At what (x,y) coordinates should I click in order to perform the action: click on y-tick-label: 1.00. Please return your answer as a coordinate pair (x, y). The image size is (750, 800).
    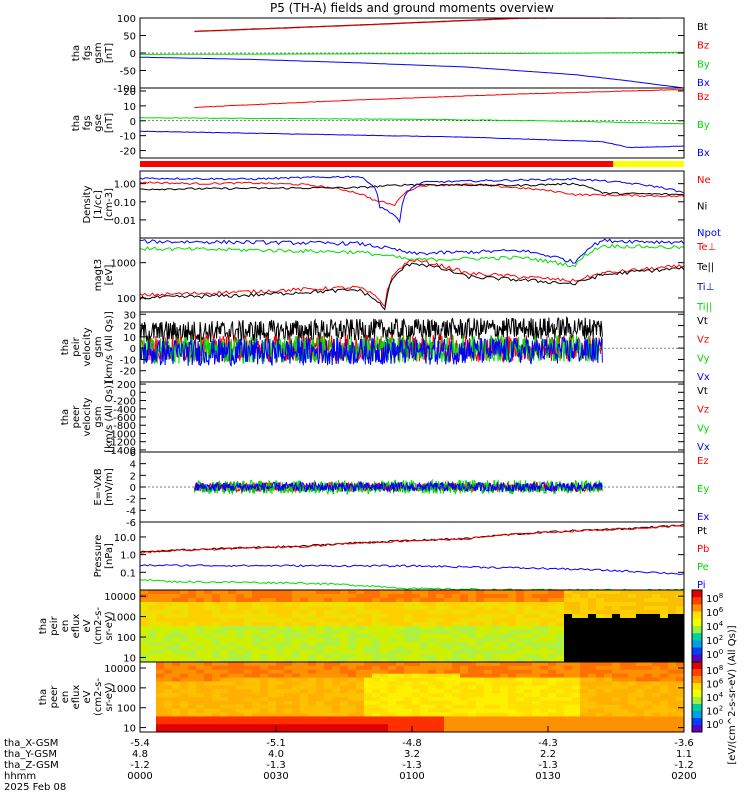
    Looking at the image, I should click on (125, 185).